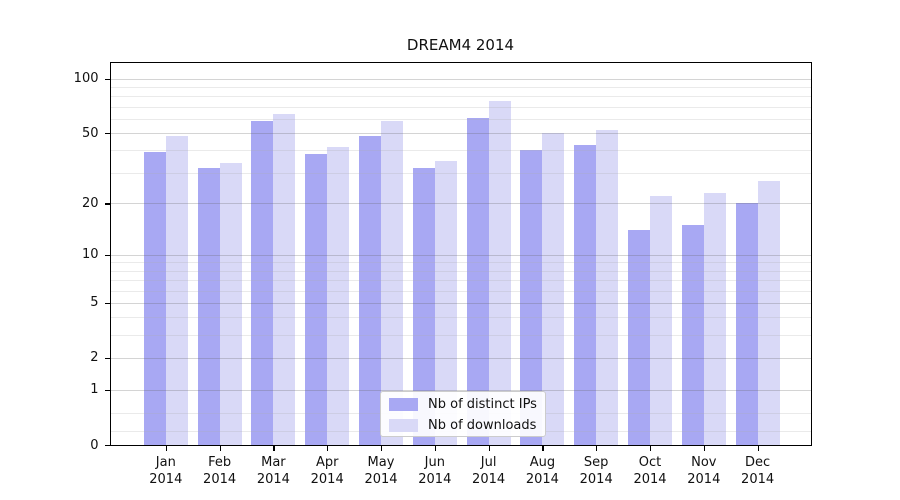  What do you see at coordinates (208, 306) in the screenshot?
I see `bar-distinct-ips-feb` at bounding box center [208, 306].